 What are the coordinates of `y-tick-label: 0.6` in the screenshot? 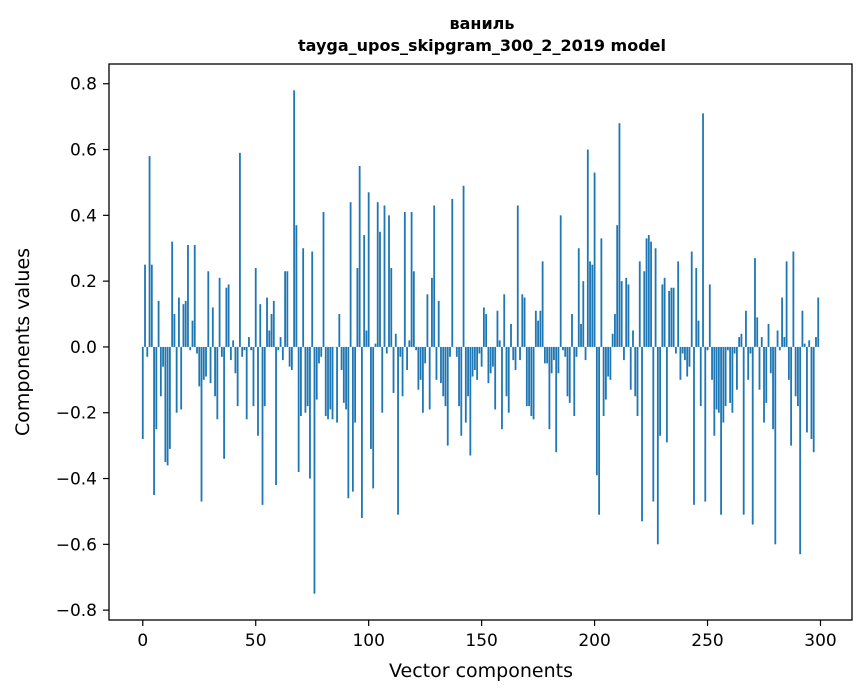 It's located at (83, 151).